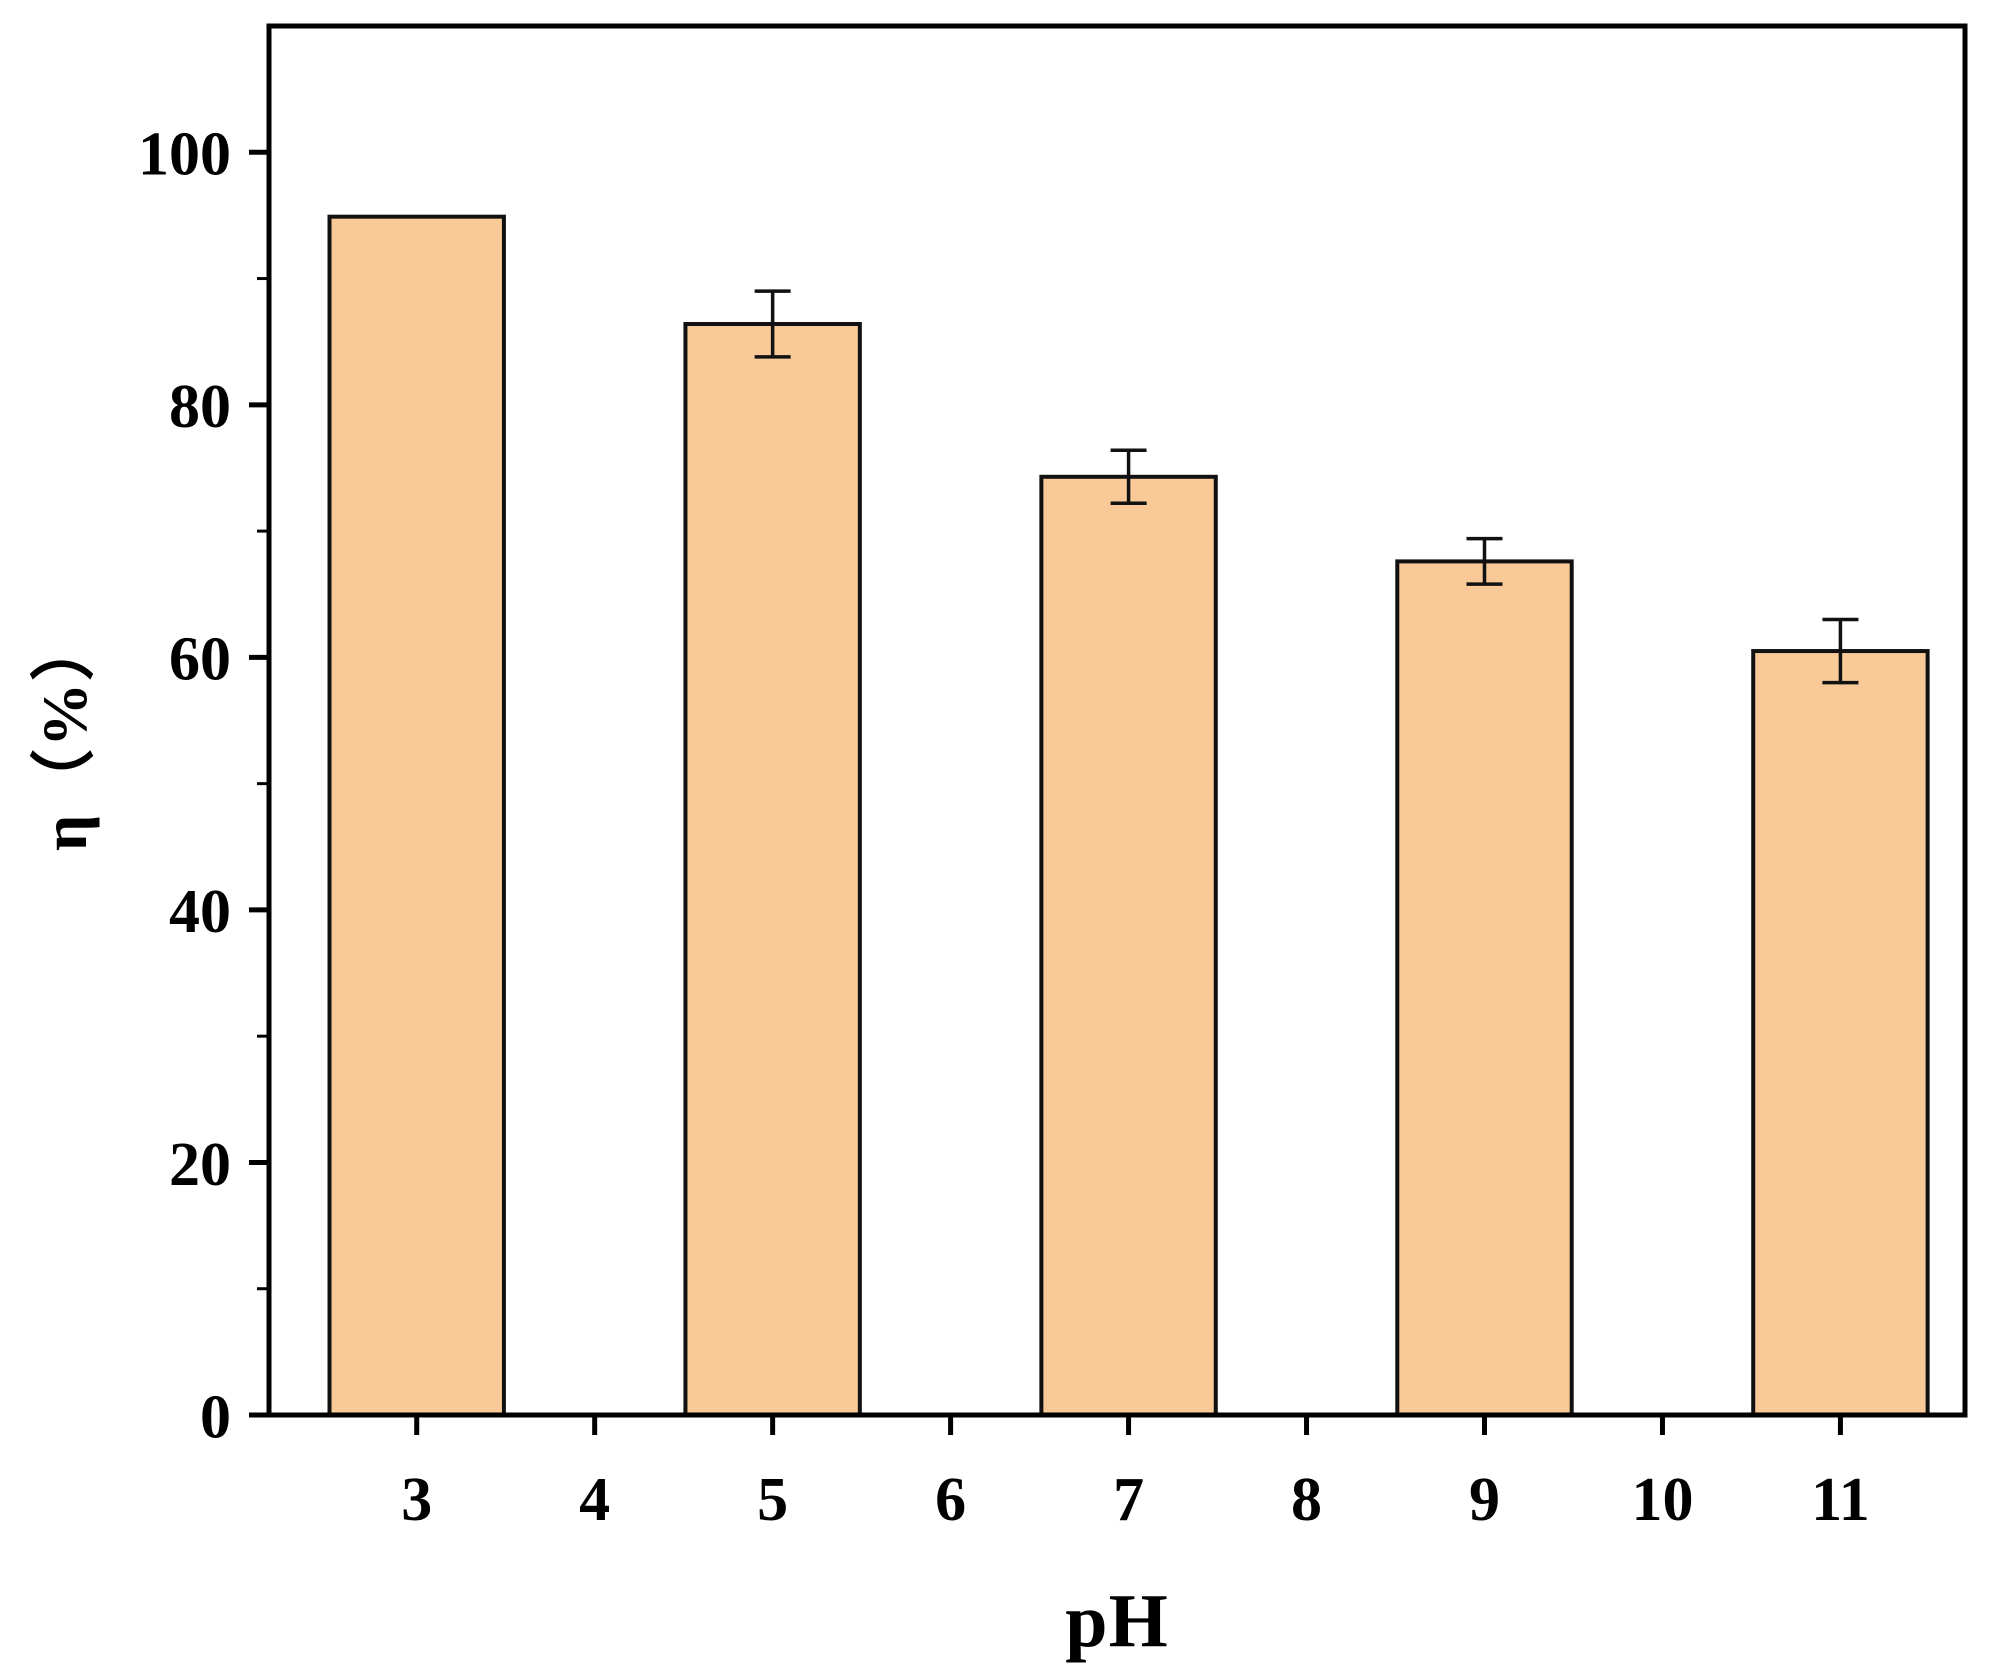  I want to click on x-tick-label: 11, so click(1840, 1500).